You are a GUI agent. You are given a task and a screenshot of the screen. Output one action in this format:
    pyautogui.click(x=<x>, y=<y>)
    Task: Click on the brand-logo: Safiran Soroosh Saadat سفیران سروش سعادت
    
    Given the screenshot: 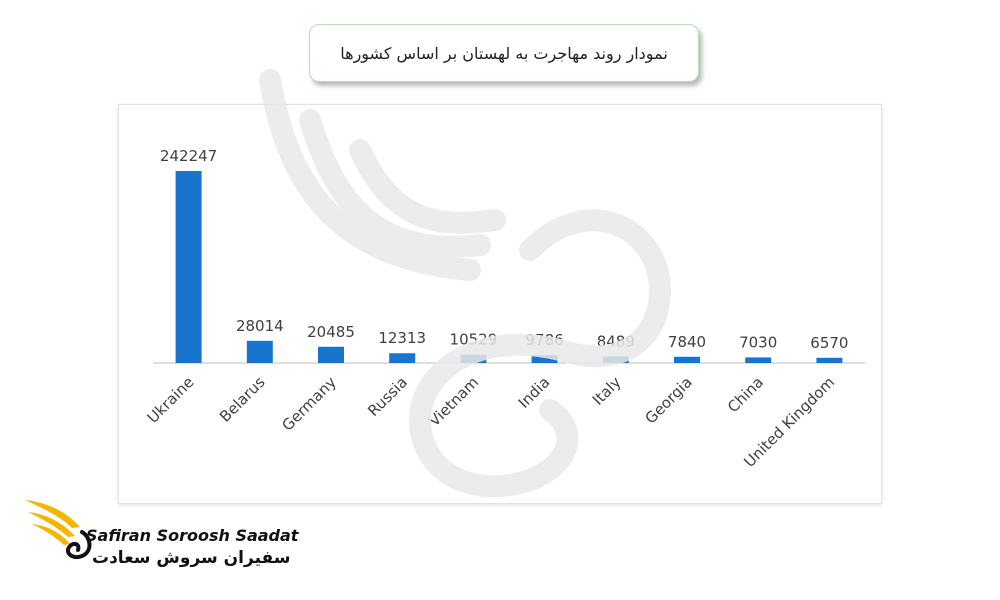 What is the action you would take?
    pyautogui.click(x=170, y=542)
    